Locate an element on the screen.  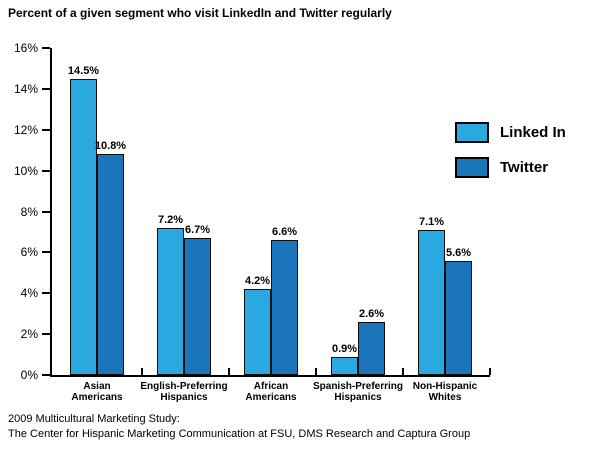
legend-swatch-twitter is located at coordinates (472, 167).